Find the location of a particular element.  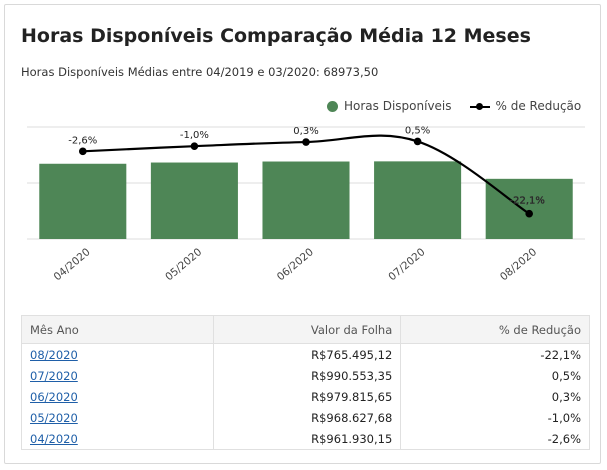

table-row: 06/2020 R$979.815,65 0,3% is located at coordinates (305, 396).